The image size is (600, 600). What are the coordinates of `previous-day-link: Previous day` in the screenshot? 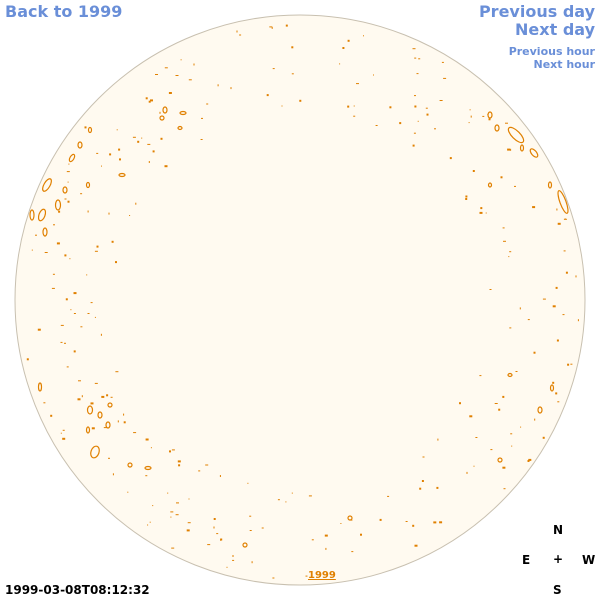 It's located at (536, 11).